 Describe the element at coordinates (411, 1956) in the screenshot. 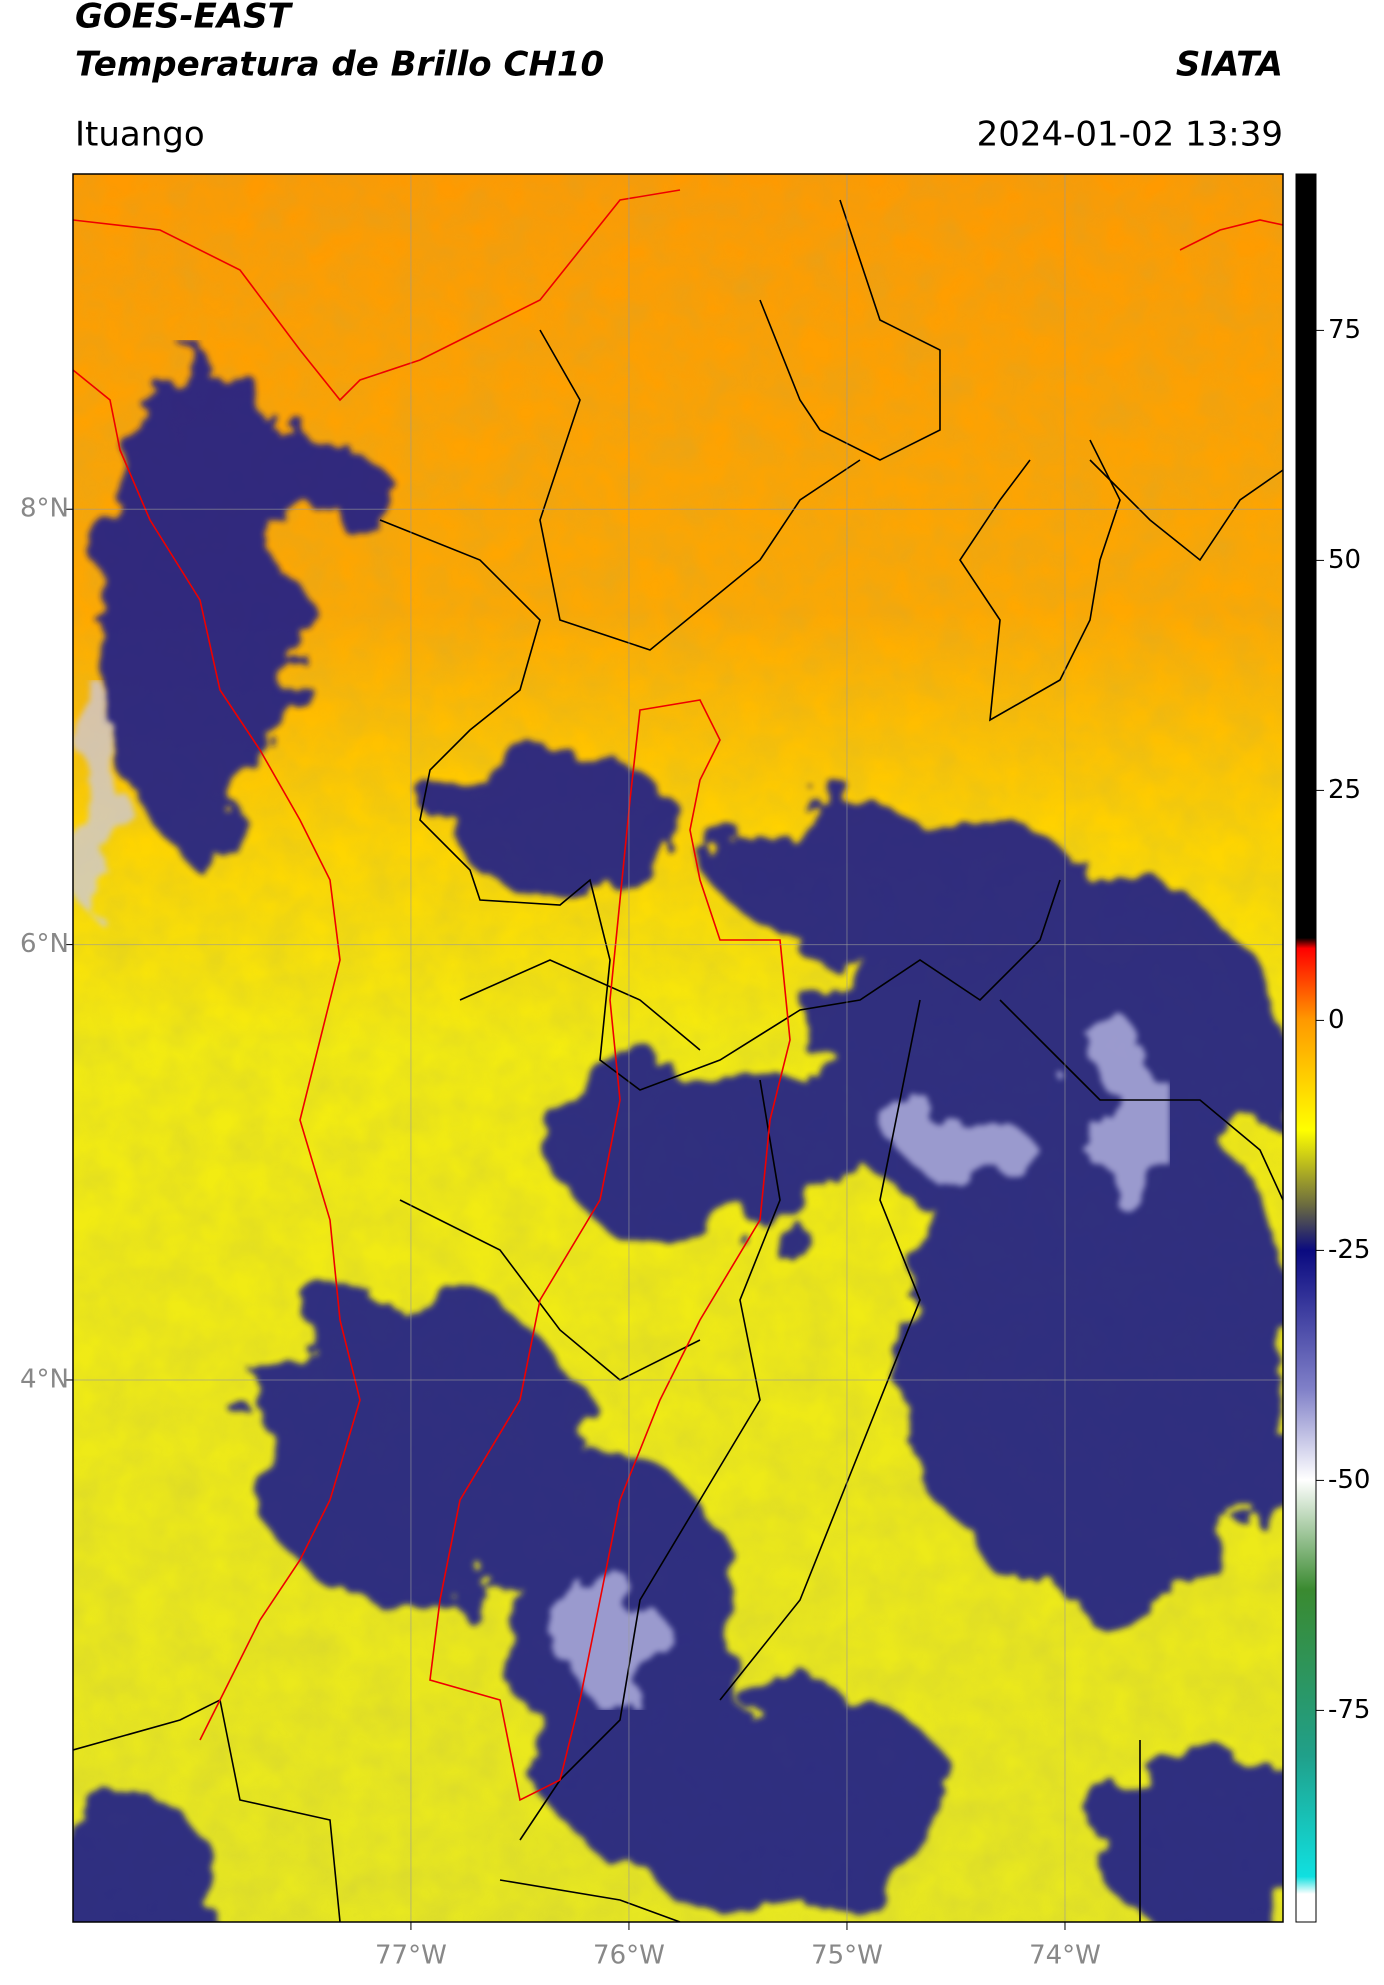

I see `x-tick-label: 77°W` at that location.